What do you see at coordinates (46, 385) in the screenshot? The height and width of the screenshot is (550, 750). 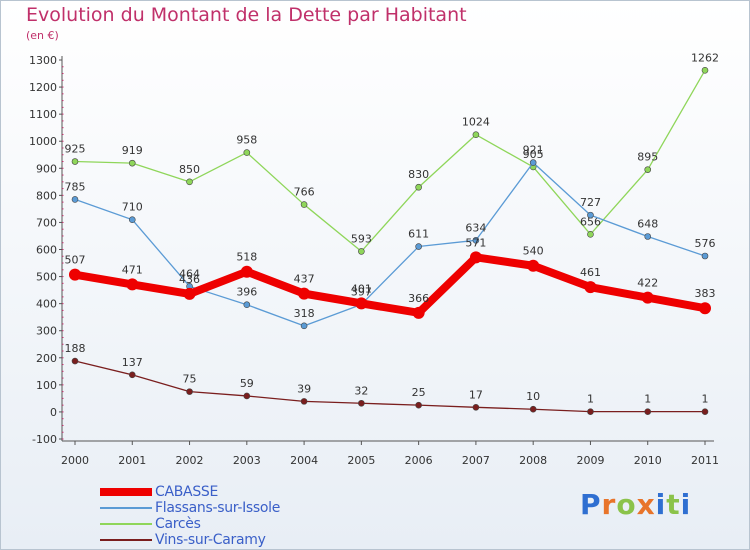 I see `y-tick-label: 100` at bounding box center [46, 385].